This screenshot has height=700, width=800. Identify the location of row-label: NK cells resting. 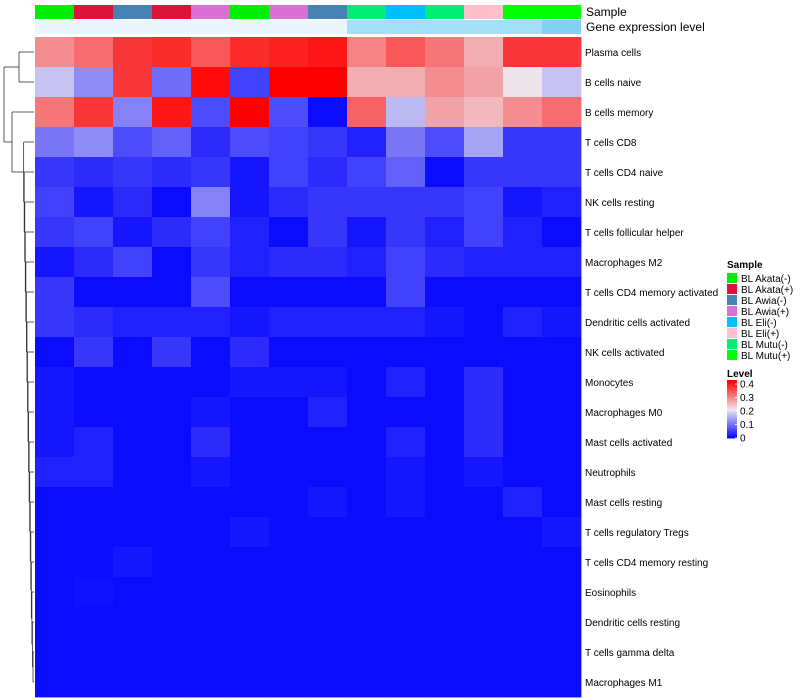
(619, 203).